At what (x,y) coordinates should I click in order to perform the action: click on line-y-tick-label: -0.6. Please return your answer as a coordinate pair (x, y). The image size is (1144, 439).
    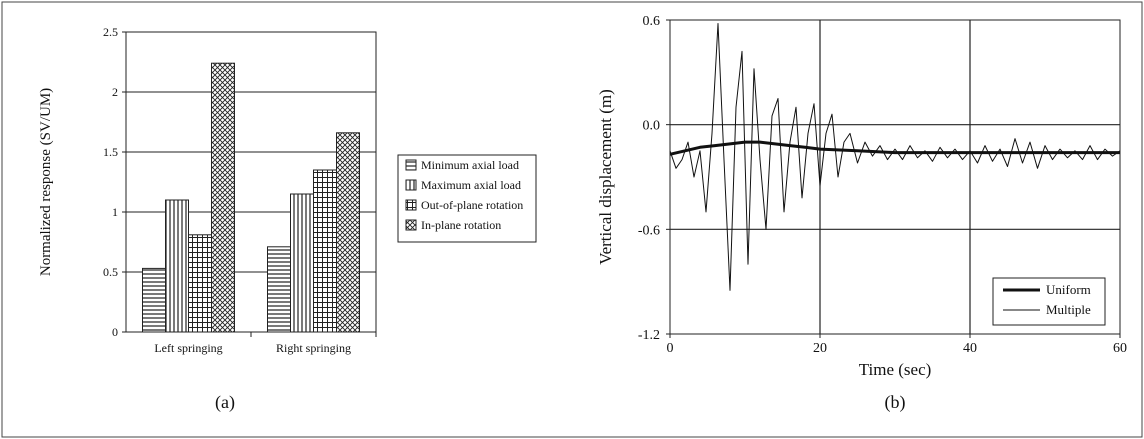
    Looking at the image, I should click on (649, 230).